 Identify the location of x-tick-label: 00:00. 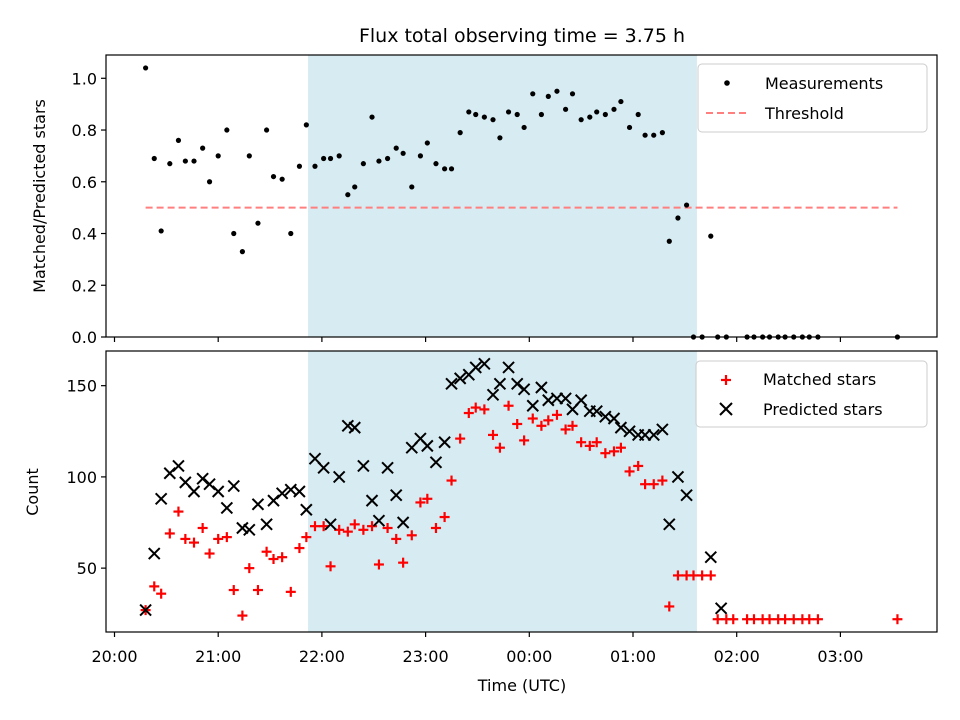
(529, 656).